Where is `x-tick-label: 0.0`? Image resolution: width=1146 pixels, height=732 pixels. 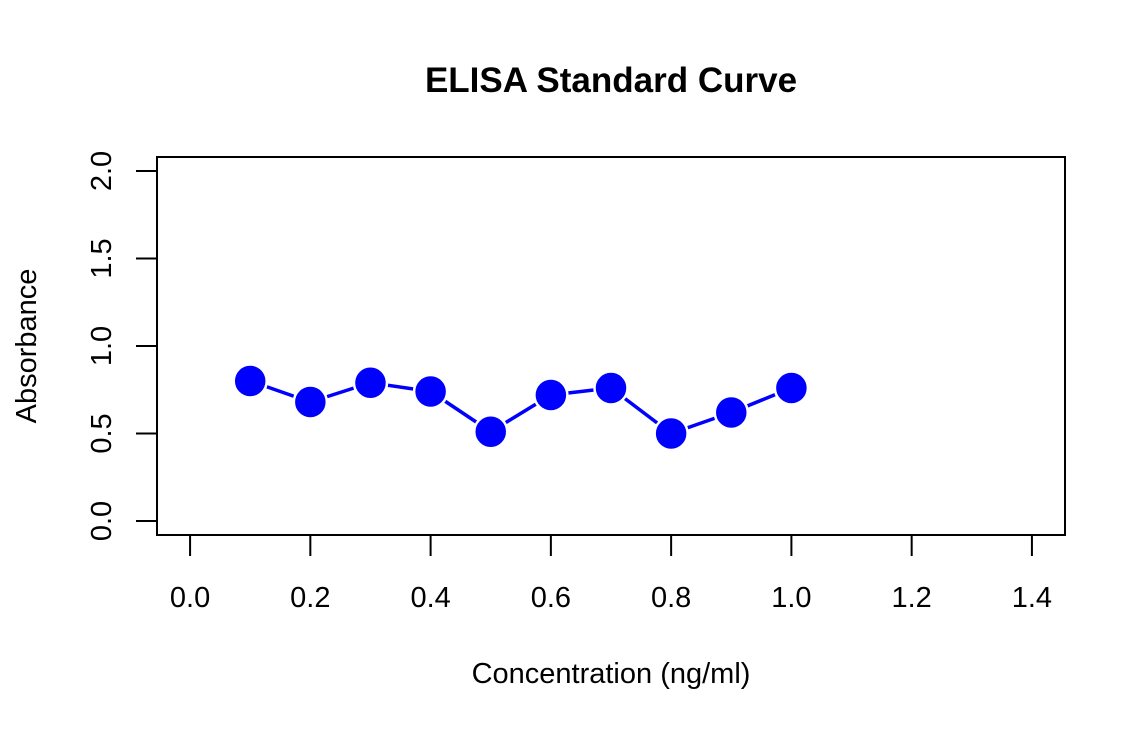 x-tick-label: 0.0 is located at coordinates (190, 598).